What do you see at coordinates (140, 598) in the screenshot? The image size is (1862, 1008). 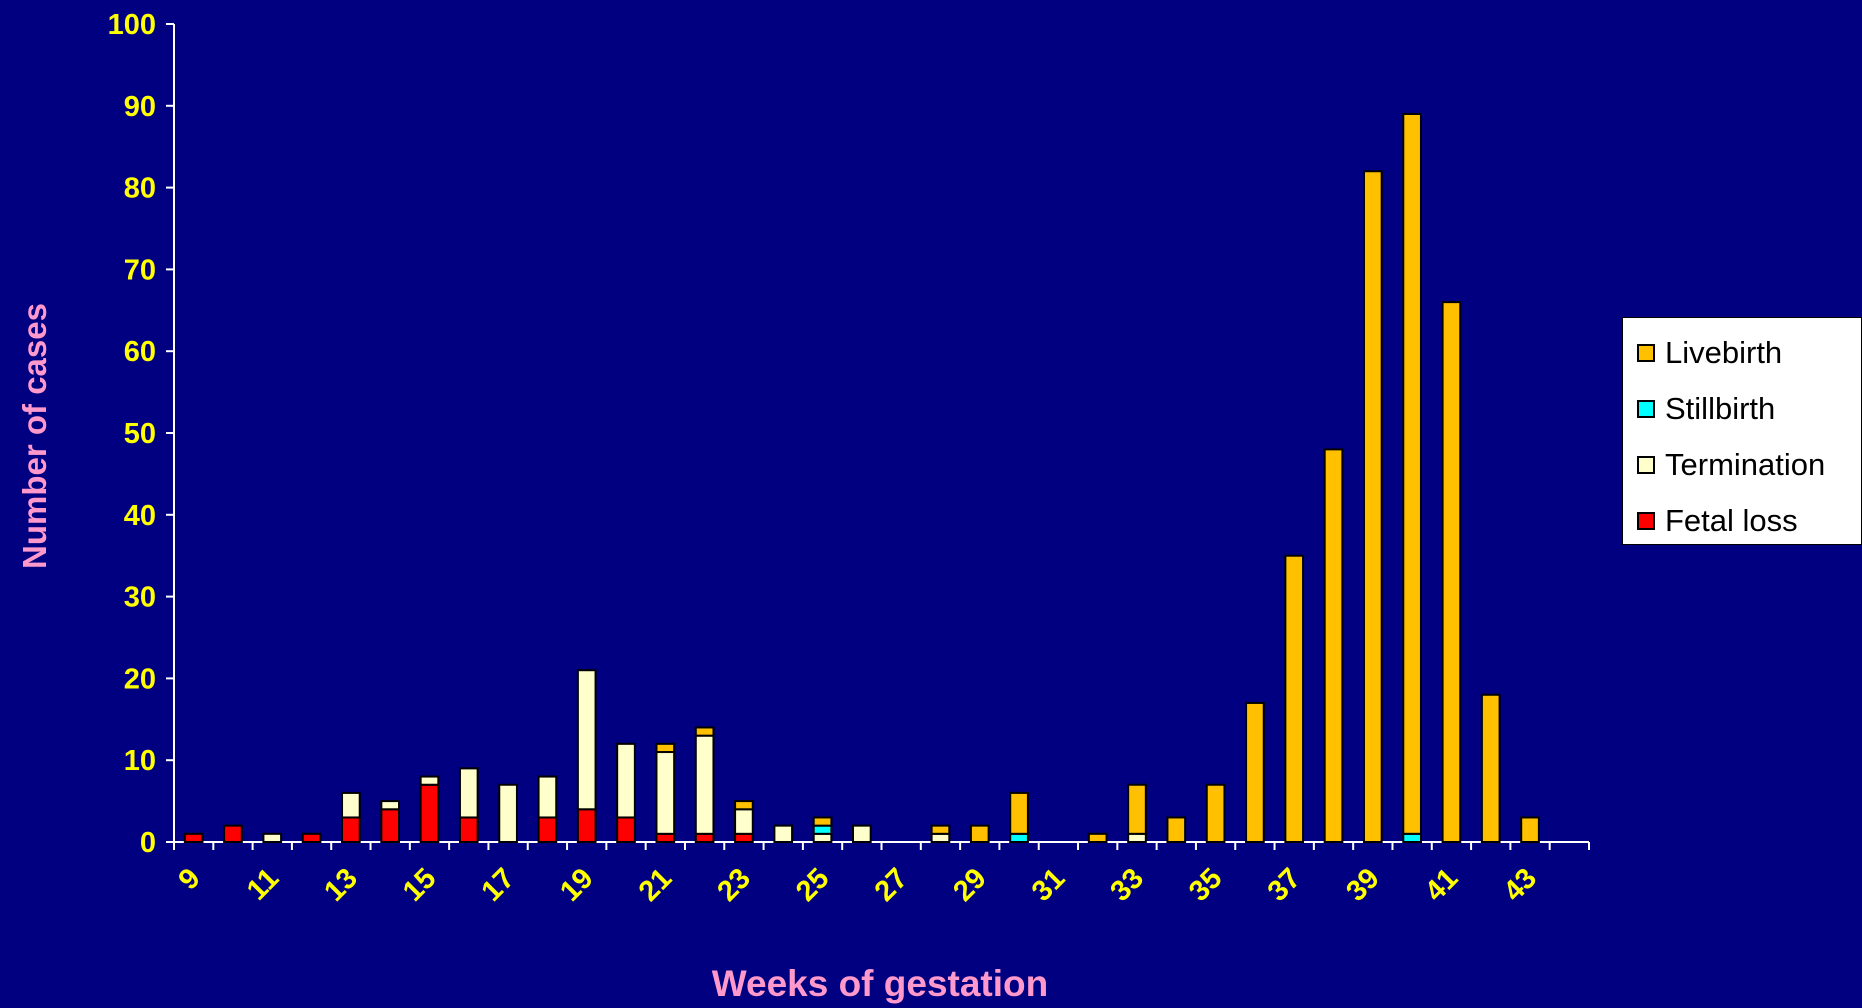 I see `y-tick-label: 30` at bounding box center [140, 598].